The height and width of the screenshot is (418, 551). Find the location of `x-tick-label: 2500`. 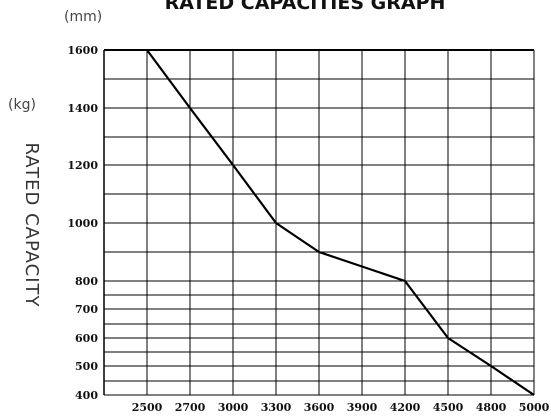

x-tick-label: 2500 is located at coordinates (147, 407).